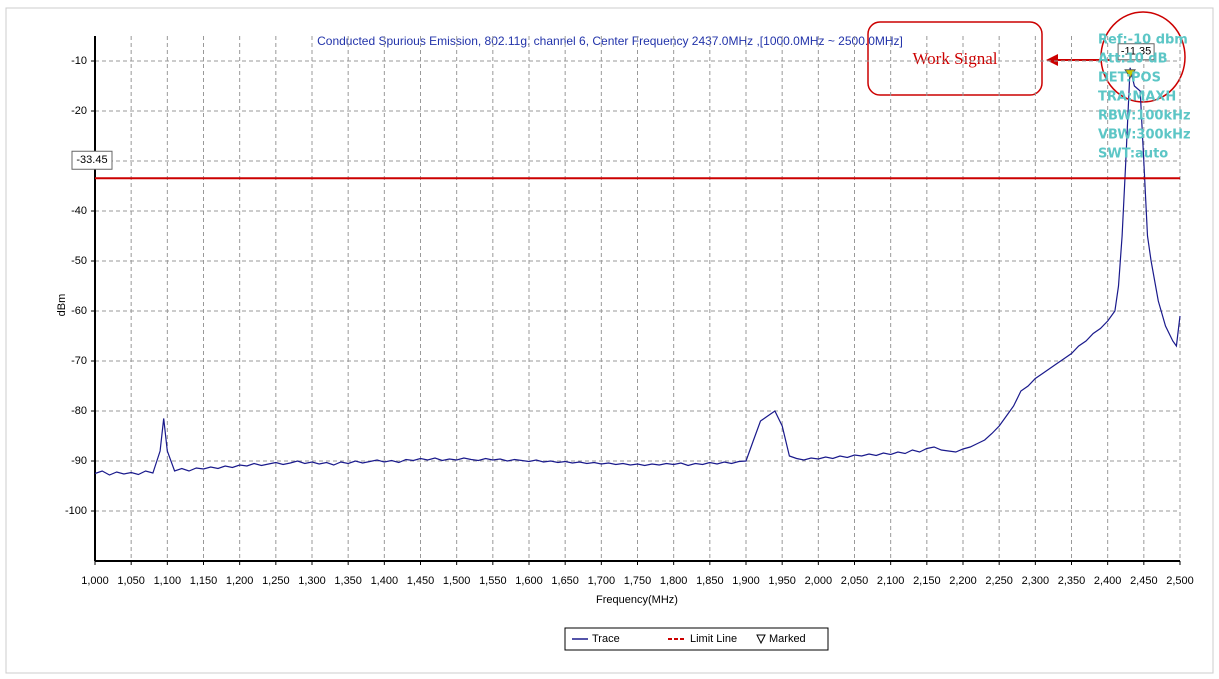  I want to click on y-tick-label: -50, so click(79, 261).